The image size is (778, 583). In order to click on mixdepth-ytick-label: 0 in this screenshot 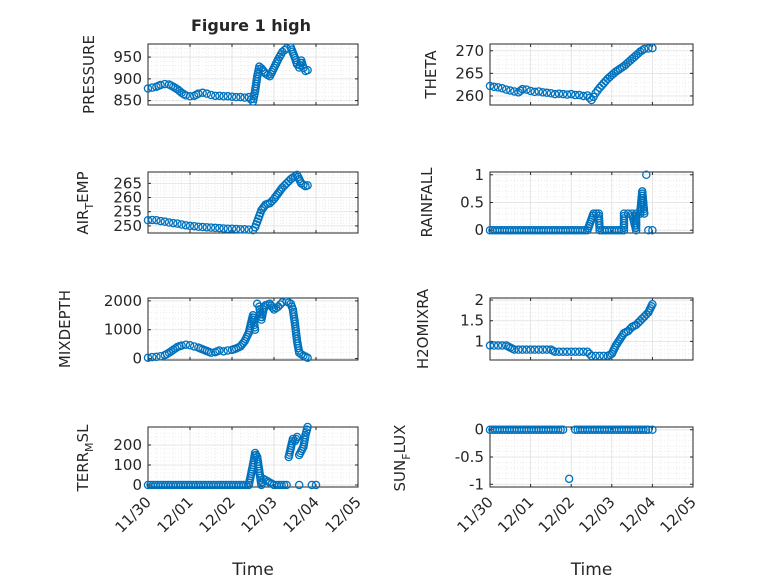, I will do `click(137, 359)`.